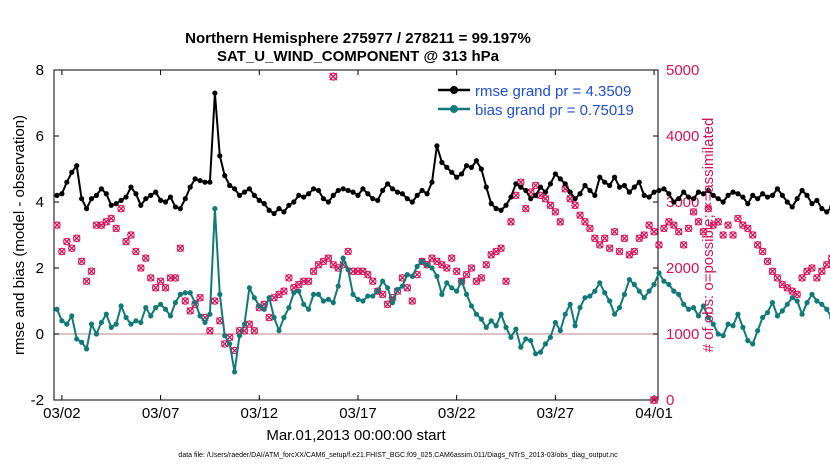 This screenshot has width=830, height=470. I want to click on y-left-tick-label: 8, so click(40, 70).